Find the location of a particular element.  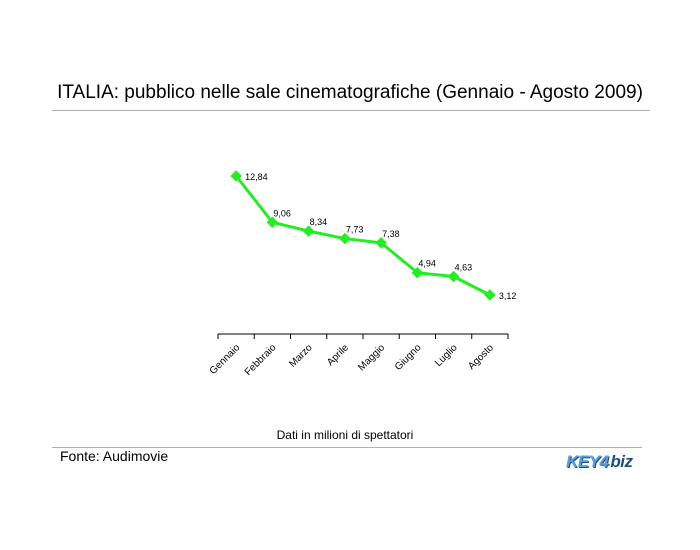

logo-key: KEY4 is located at coordinates (587, 461).